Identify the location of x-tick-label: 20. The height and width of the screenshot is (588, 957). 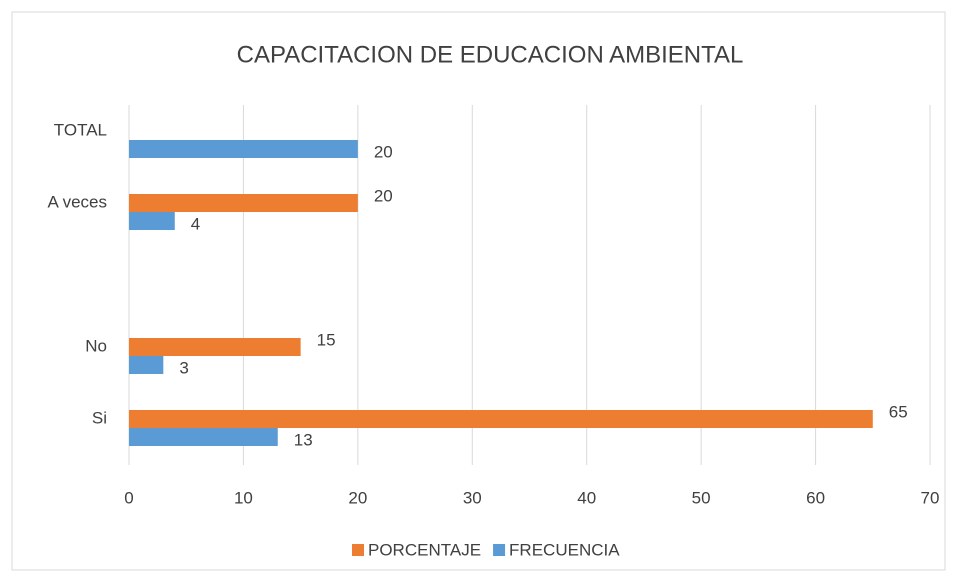
(357, 497).